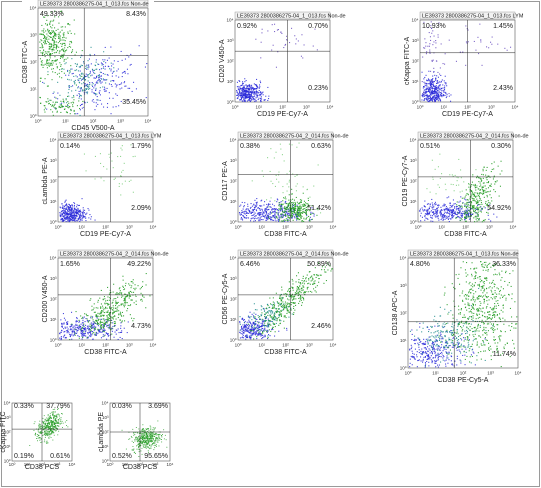  What do you see at coordinates (467, 114) in the screenshot?
I see `x-axis-label: CD19 PE-Cy7-A` at bounding box center [467, 114].